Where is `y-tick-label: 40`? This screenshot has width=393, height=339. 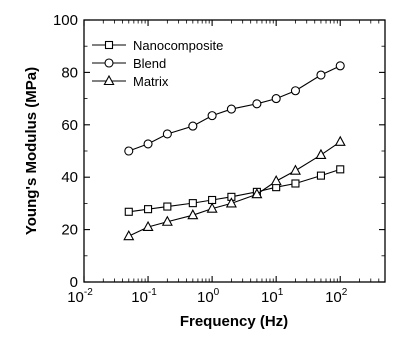 y-tick-label: 40 is located at coordinates (69, 177).